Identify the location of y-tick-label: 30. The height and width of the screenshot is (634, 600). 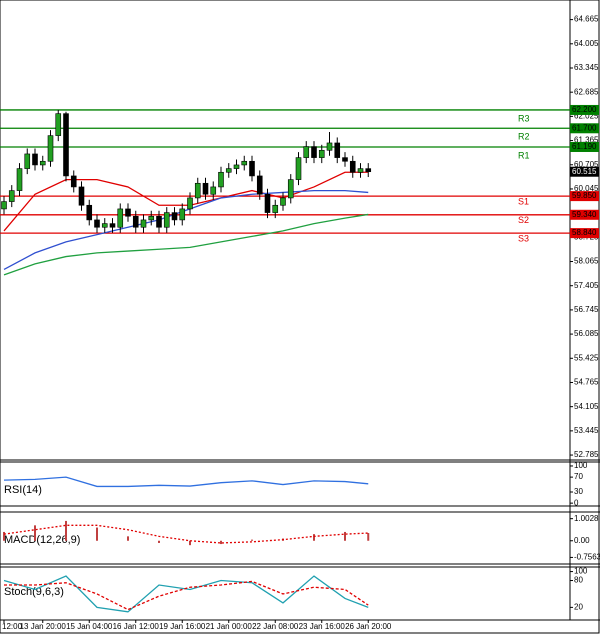
(578, 491).